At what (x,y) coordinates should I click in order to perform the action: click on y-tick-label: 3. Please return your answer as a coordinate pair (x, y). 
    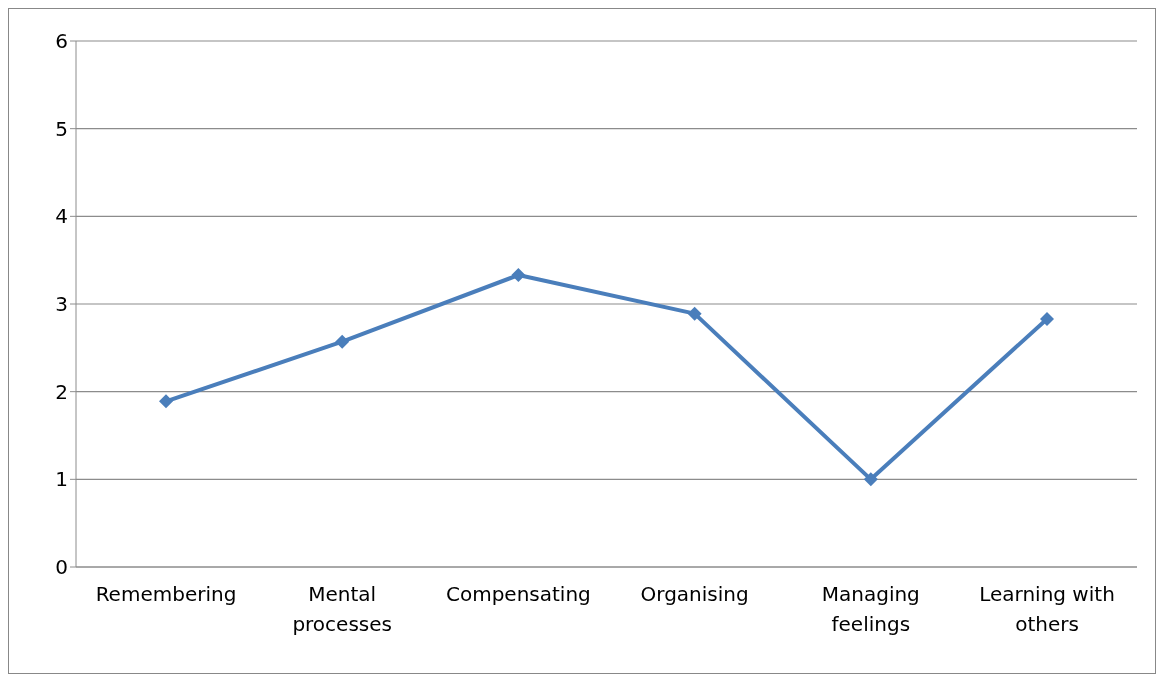
    Looking at the image, I should click on (61, 304).